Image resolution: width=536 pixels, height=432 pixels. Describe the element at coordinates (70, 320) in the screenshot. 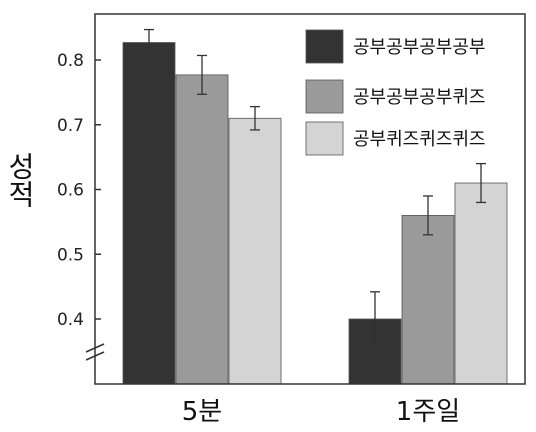

I see `y-tick-label: 0.4` at that location.